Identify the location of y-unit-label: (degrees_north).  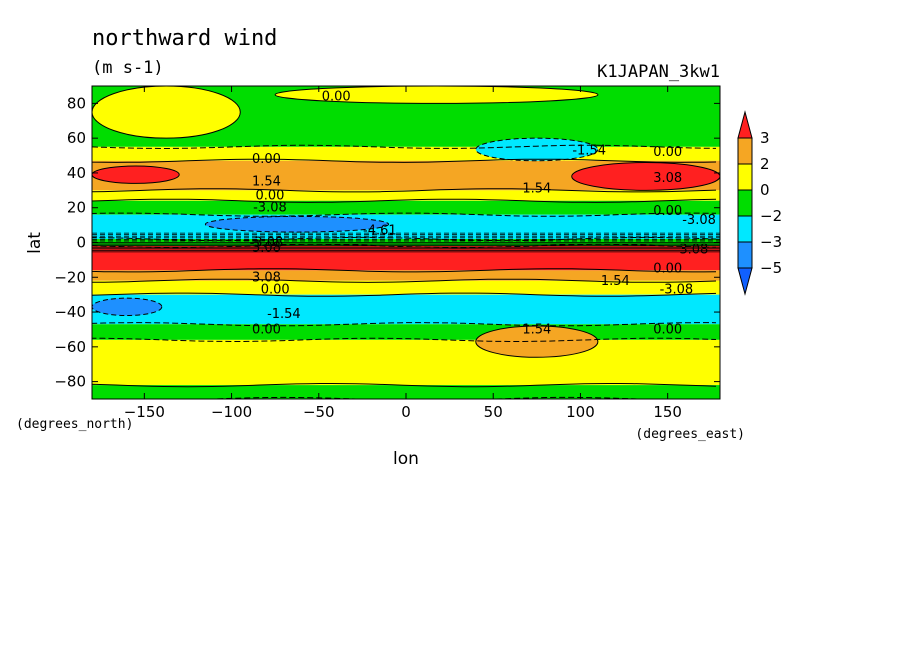
(74, 424).